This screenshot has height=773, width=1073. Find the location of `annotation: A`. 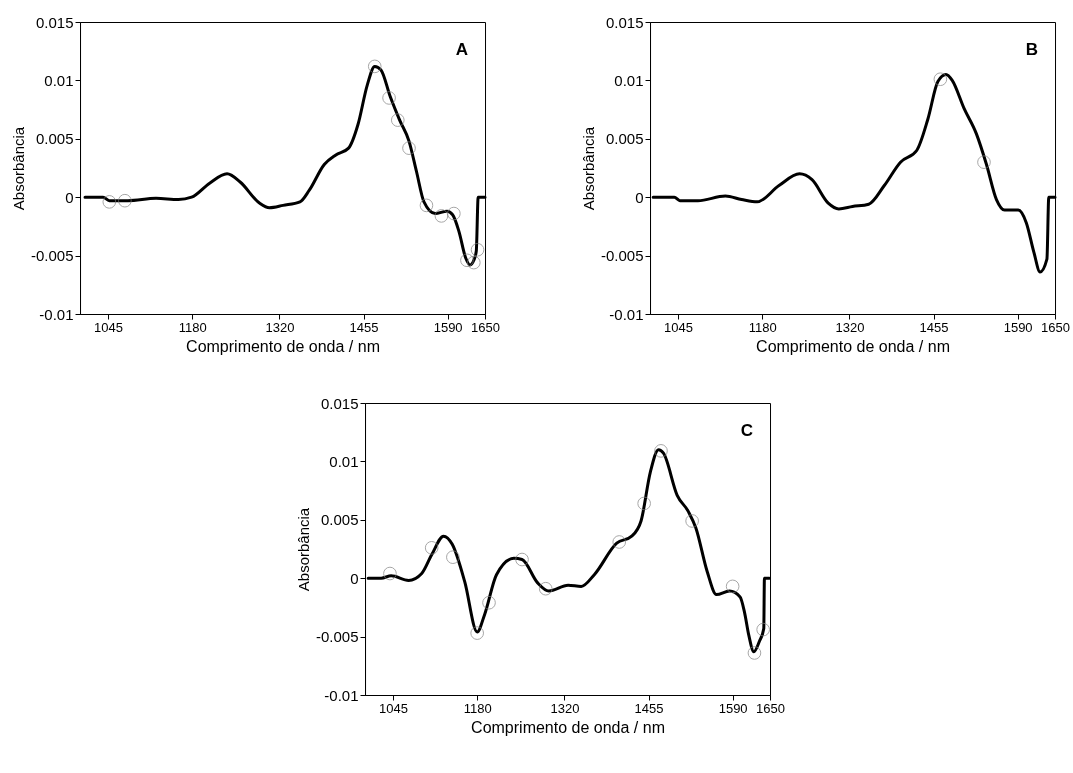

annotation: A is located at coordinates (462, 49).